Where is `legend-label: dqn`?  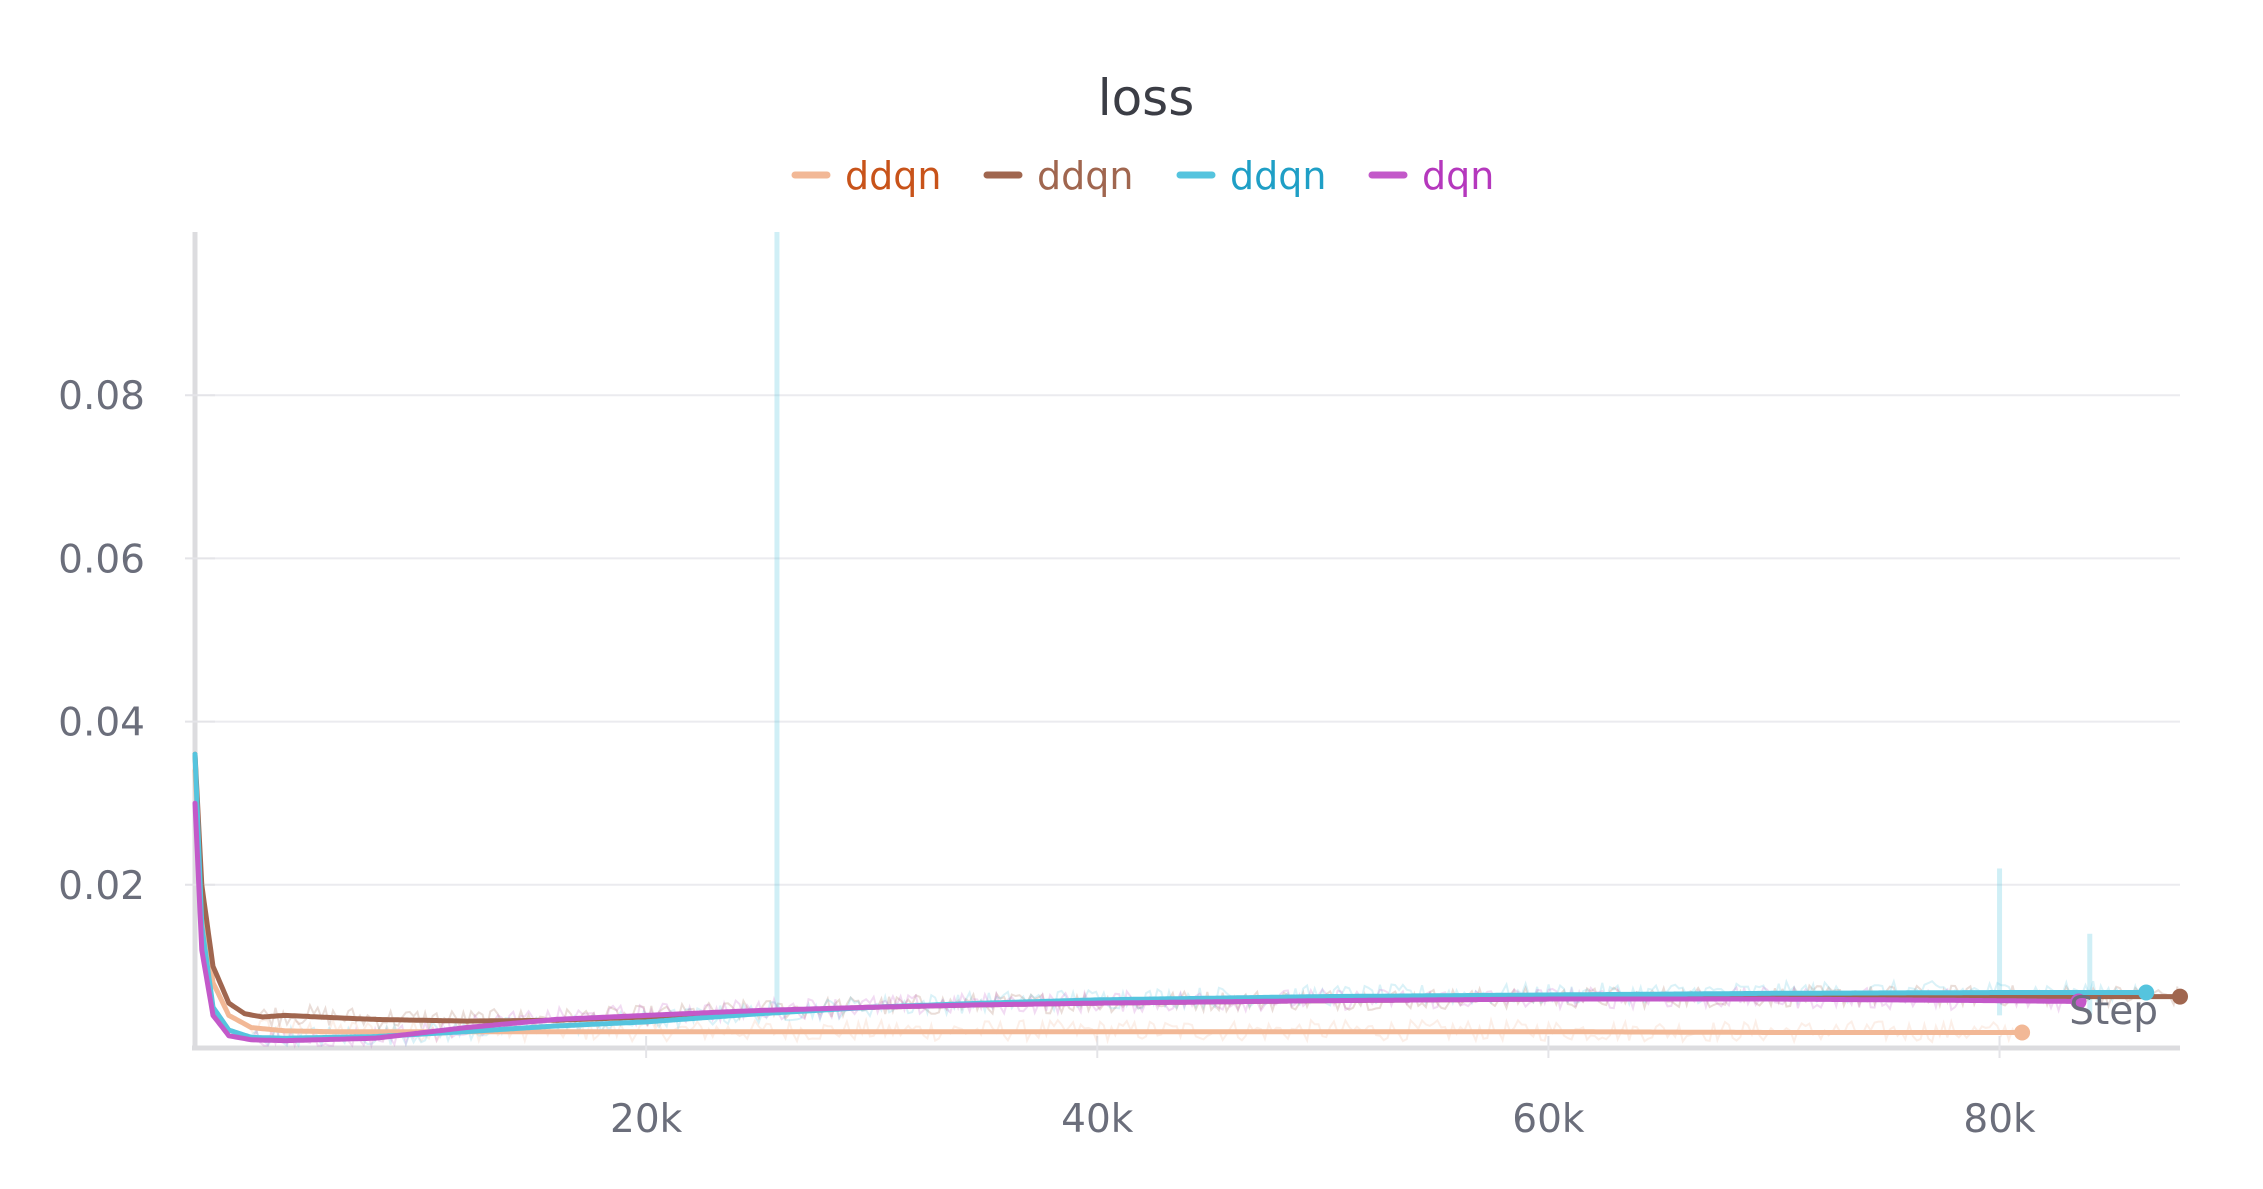 legend-label: dqn is located at coordinates (1458, 176).